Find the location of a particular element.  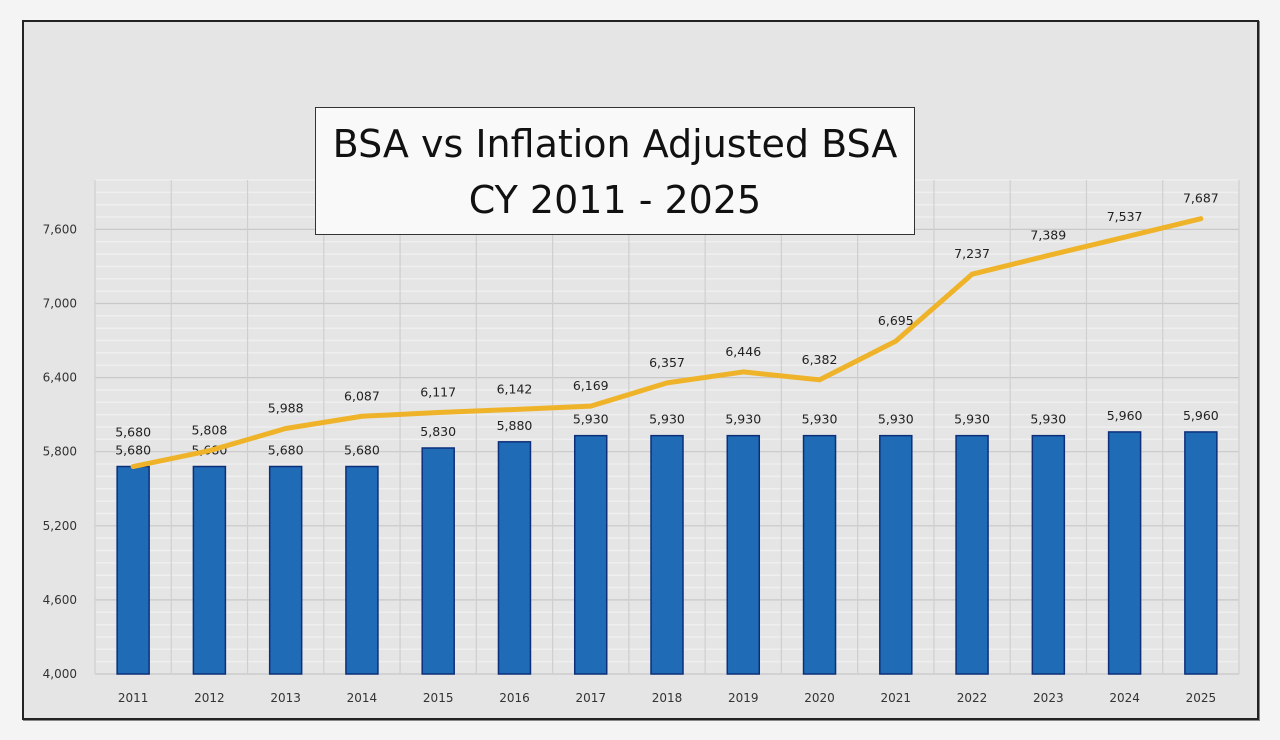

y-tick-label: 7,600 is located at coordinates (60, 229).